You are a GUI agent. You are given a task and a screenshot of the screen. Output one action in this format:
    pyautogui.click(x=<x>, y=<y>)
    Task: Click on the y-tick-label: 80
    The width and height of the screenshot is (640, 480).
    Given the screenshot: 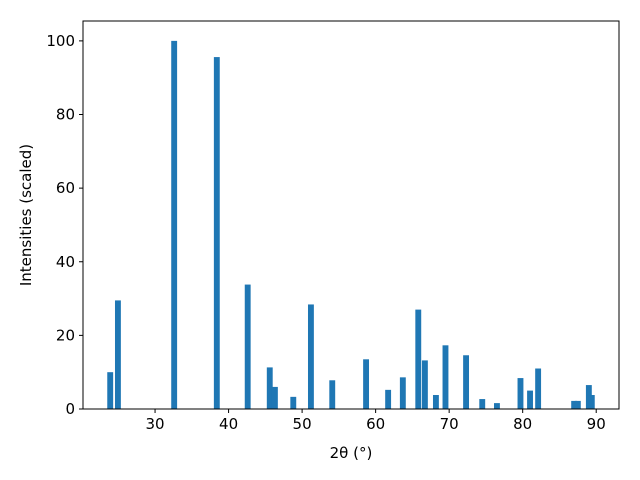 What is the action you would take?
    pyautogui.click(x=65, y=115)
    